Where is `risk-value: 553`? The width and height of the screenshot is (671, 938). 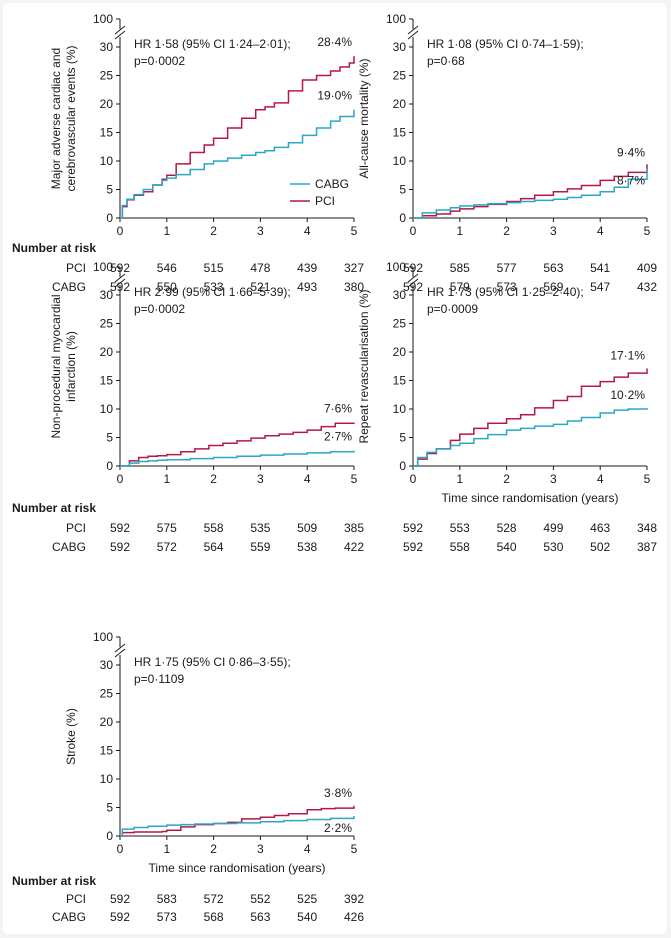
risk-value: 553 is located at coordinates (460, 528).